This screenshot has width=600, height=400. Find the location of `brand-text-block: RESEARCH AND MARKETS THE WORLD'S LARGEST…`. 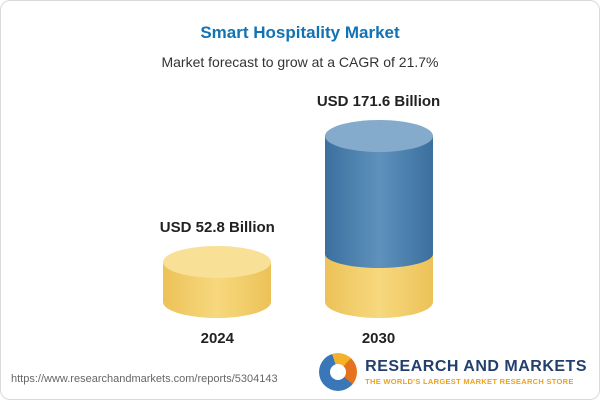

brand-text-block: RESEARCH AND MARKETS THE WORLD'S LARGEST… is located at coordinates (476, 372).